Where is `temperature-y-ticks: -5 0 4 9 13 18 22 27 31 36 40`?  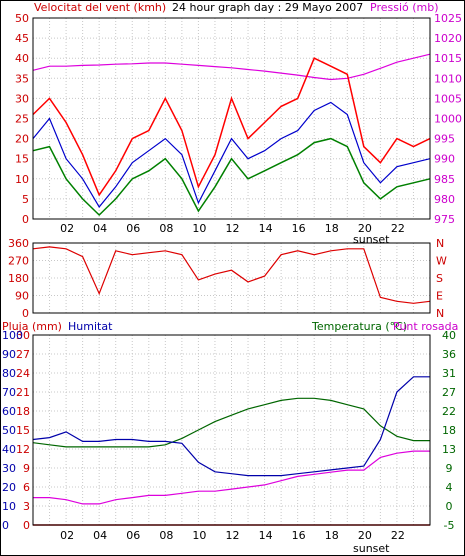
temperature-y-ticks: -5 0 4 9 13 18 22 27 31 36 40 is located at coordinates (449, 430).